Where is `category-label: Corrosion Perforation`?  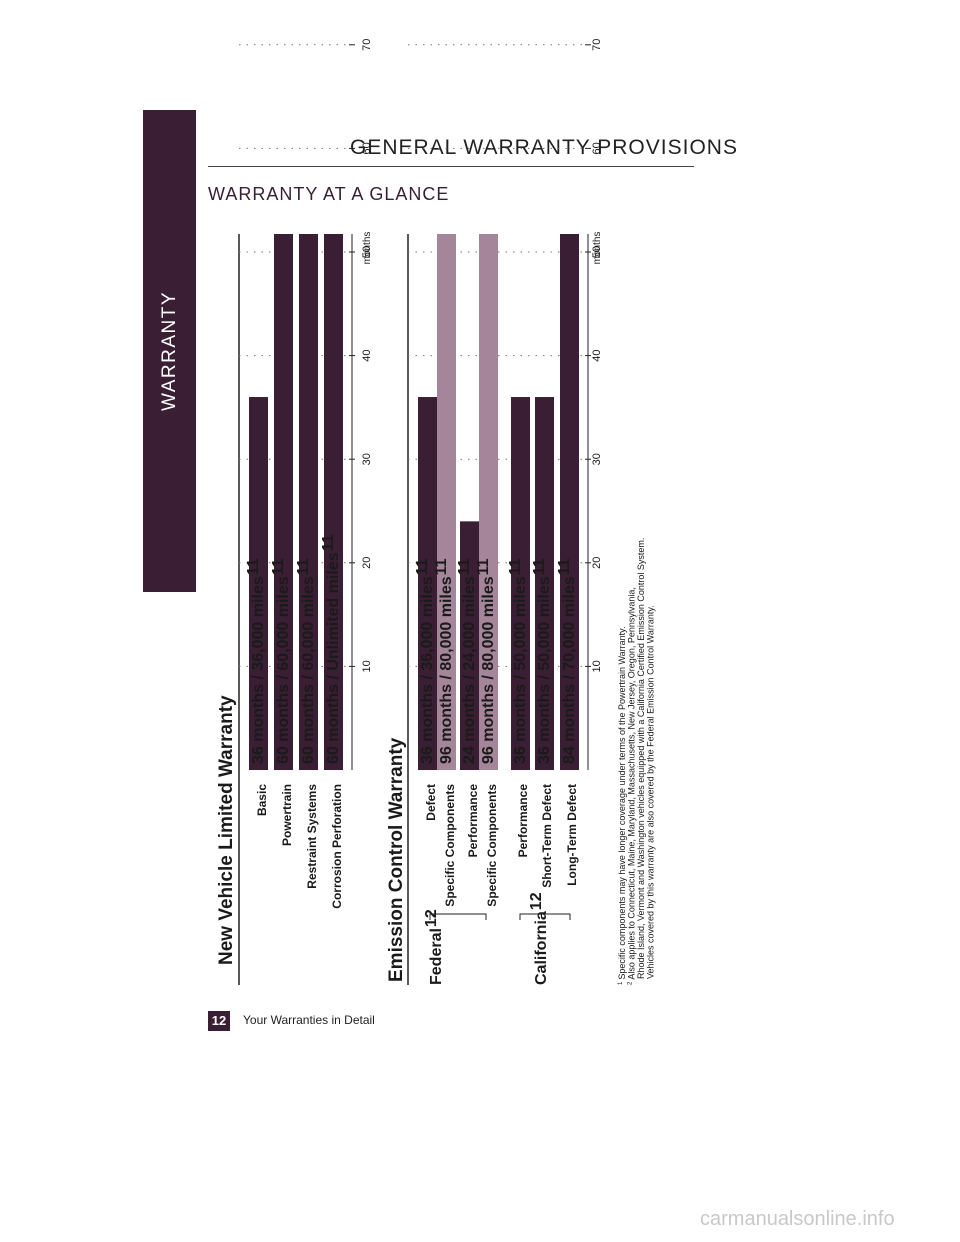
category-label: Corrosion Perforation is located at coordinates (337, 846).